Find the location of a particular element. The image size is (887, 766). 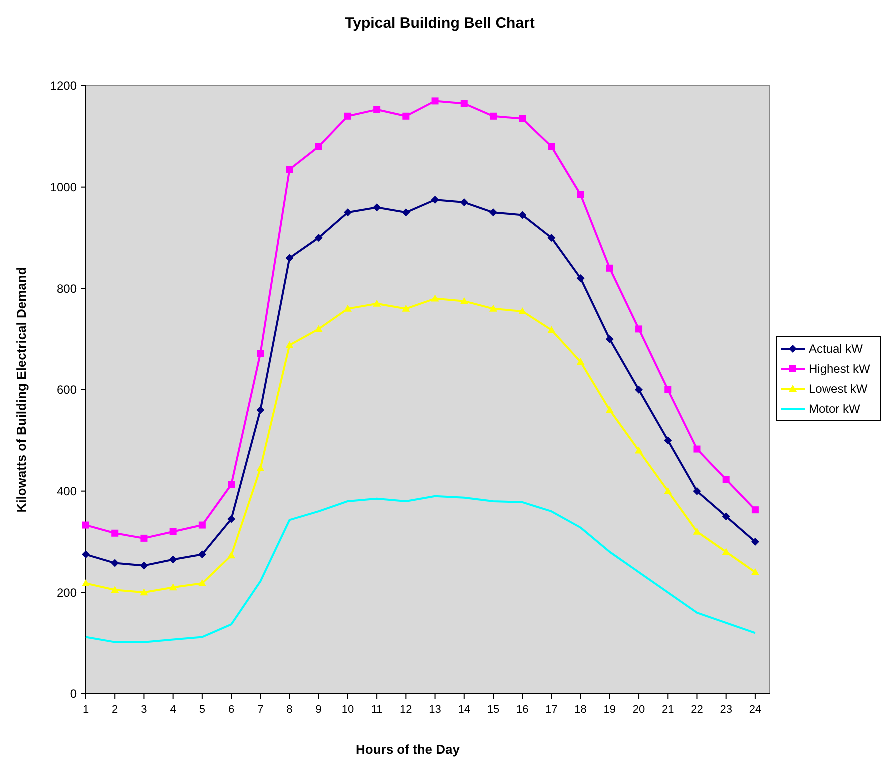

y-tick-label: 1200 is located at coordinates (64, 86).